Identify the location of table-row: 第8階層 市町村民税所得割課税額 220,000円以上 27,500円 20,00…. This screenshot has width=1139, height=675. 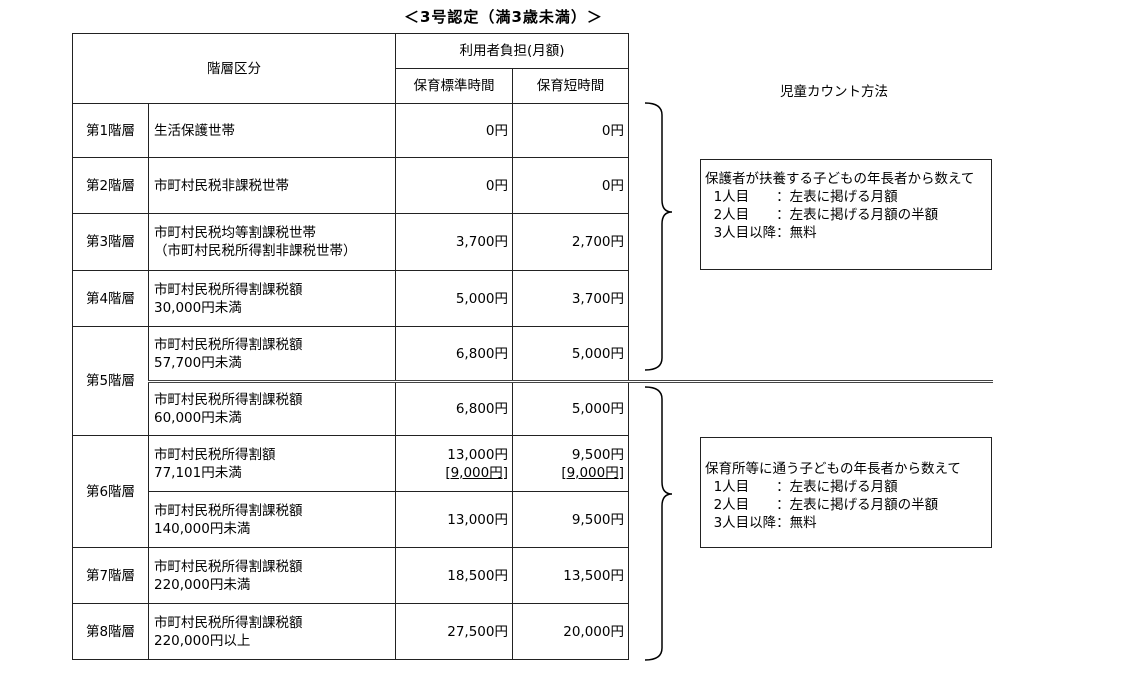
(350, 631).